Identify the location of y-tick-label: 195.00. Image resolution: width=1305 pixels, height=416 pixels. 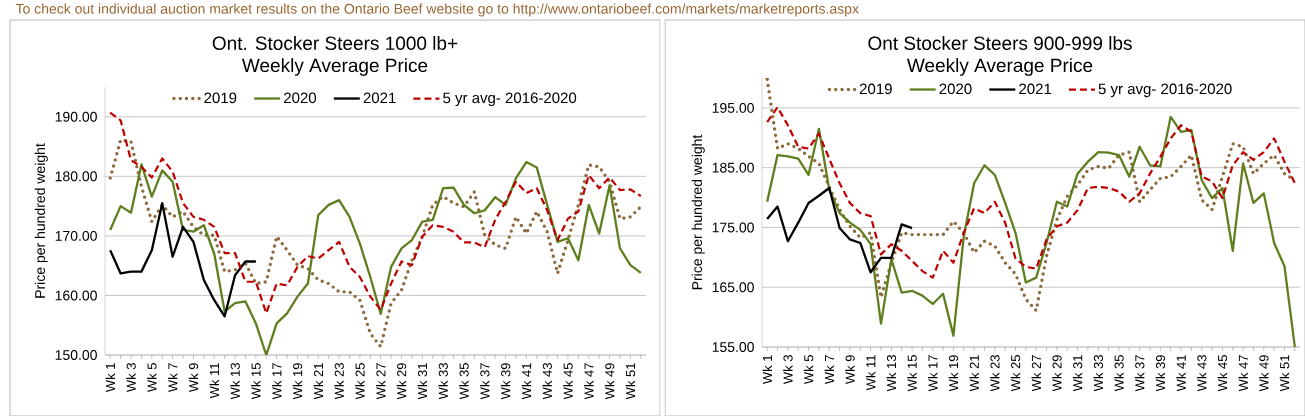
(733, 107).